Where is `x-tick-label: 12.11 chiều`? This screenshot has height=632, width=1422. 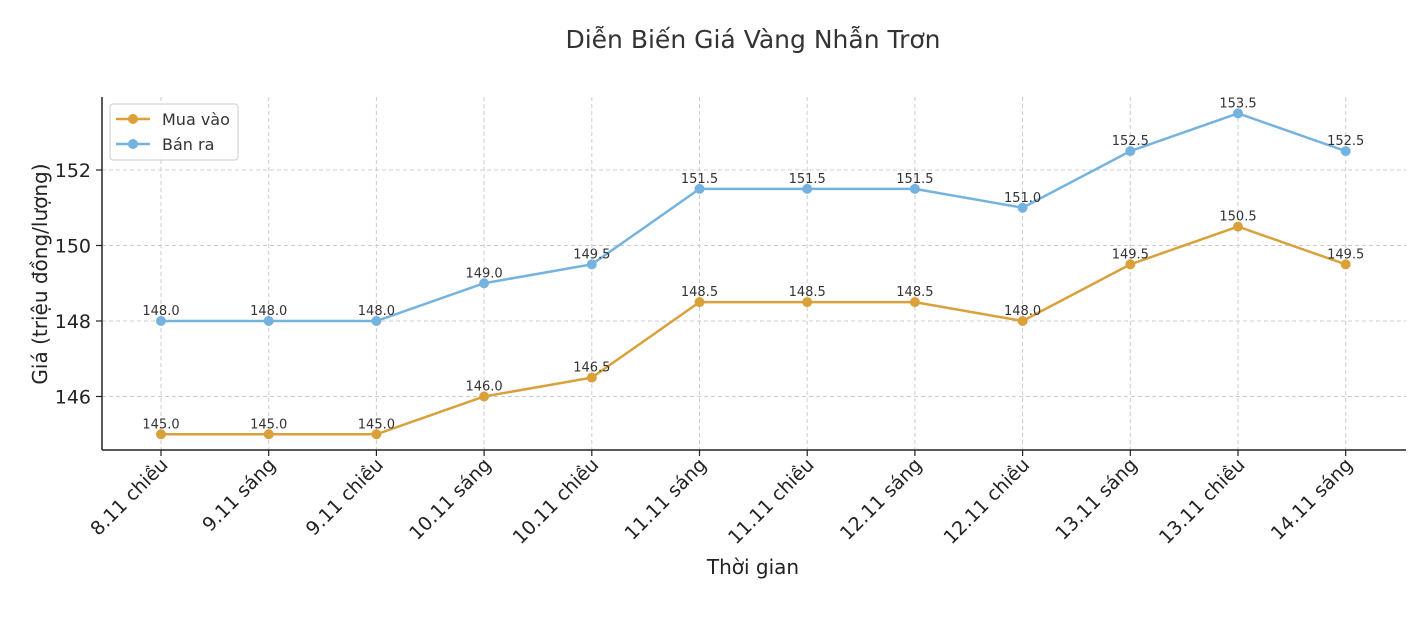 x-tick-label: 12.11 chiều is located at coordinates (986, 501).